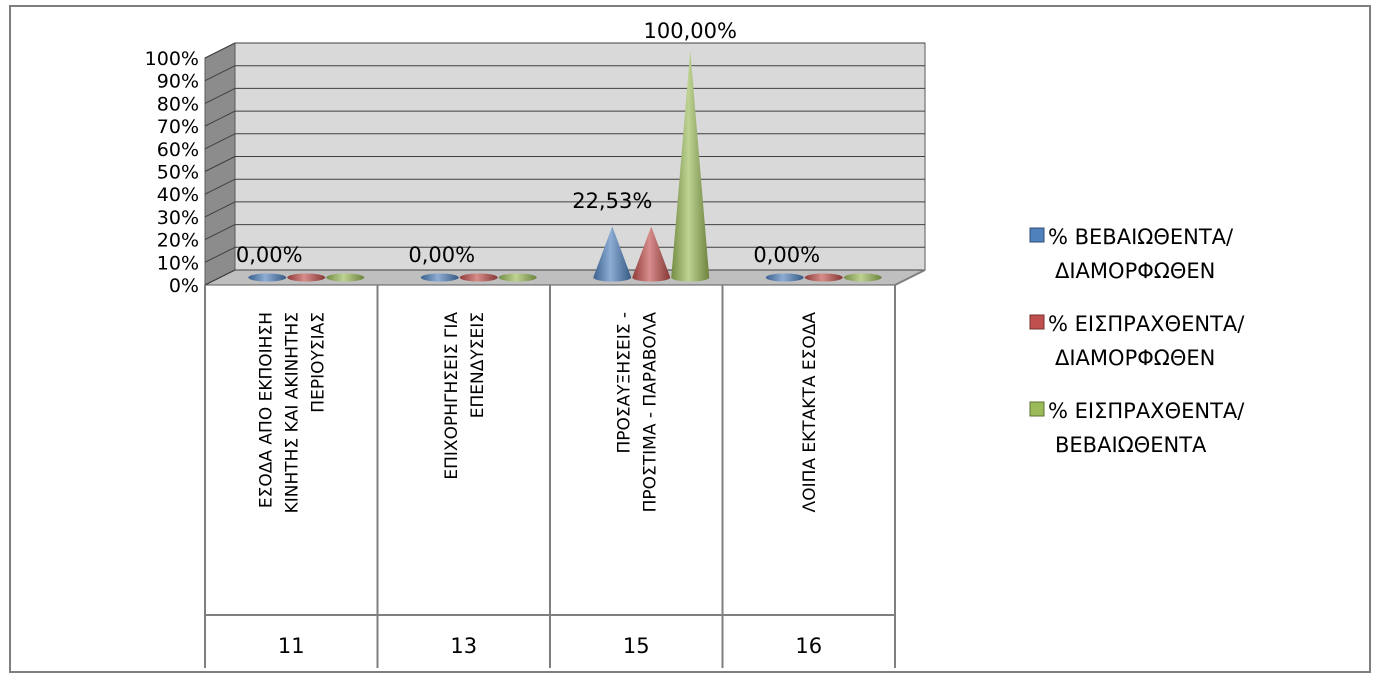 This screenshot has height=685, width=1377. What do you see at coordinates (178, 104) in the screenshot?
I see `y-tick-label: 80%` at bounding box center [178, 104].